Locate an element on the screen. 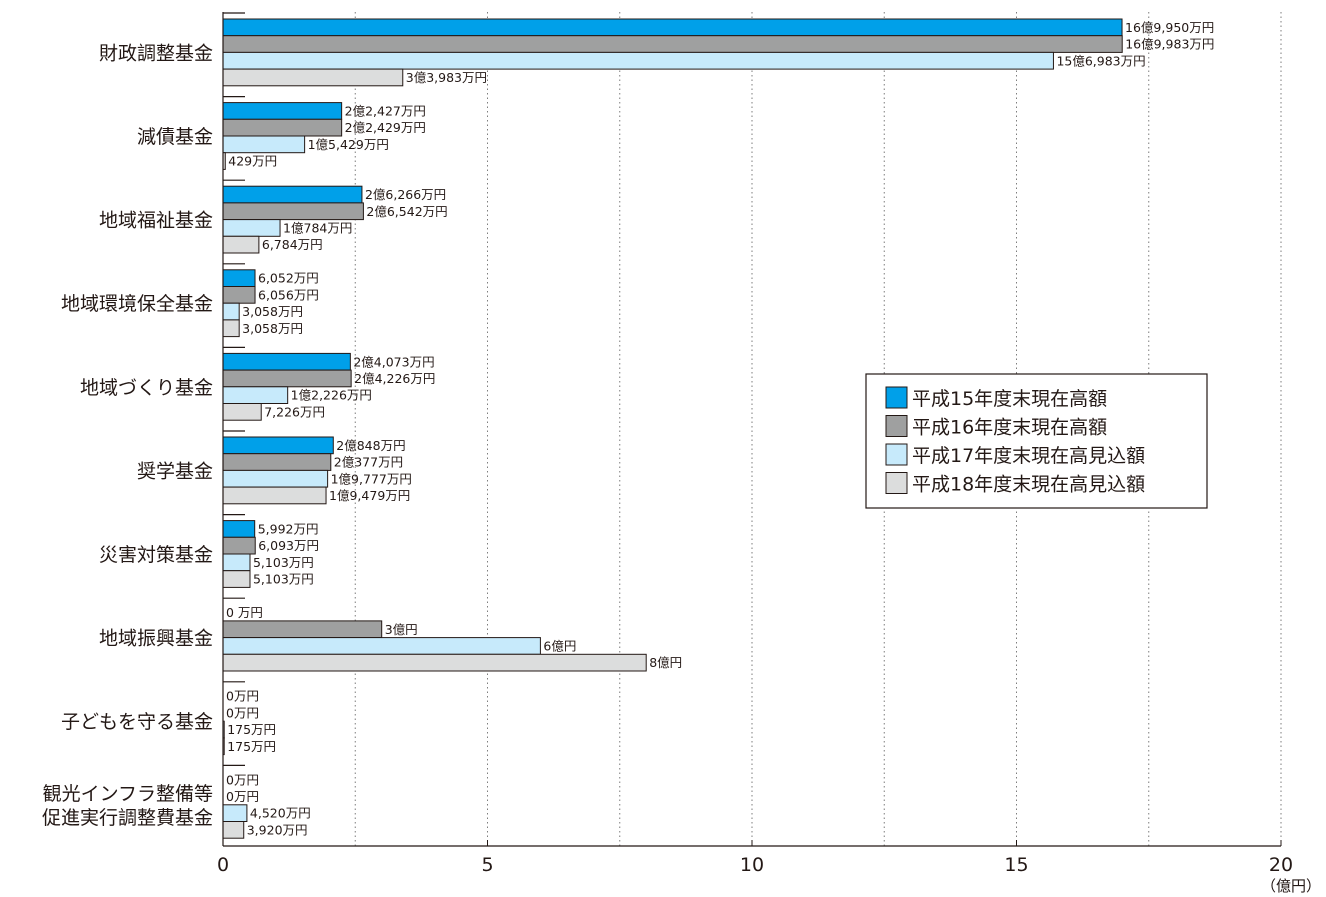 This screenshot has height=897, width=1326. legend-label: 平成17年度末現在高見込額 is located at coordinates (1028, 456).